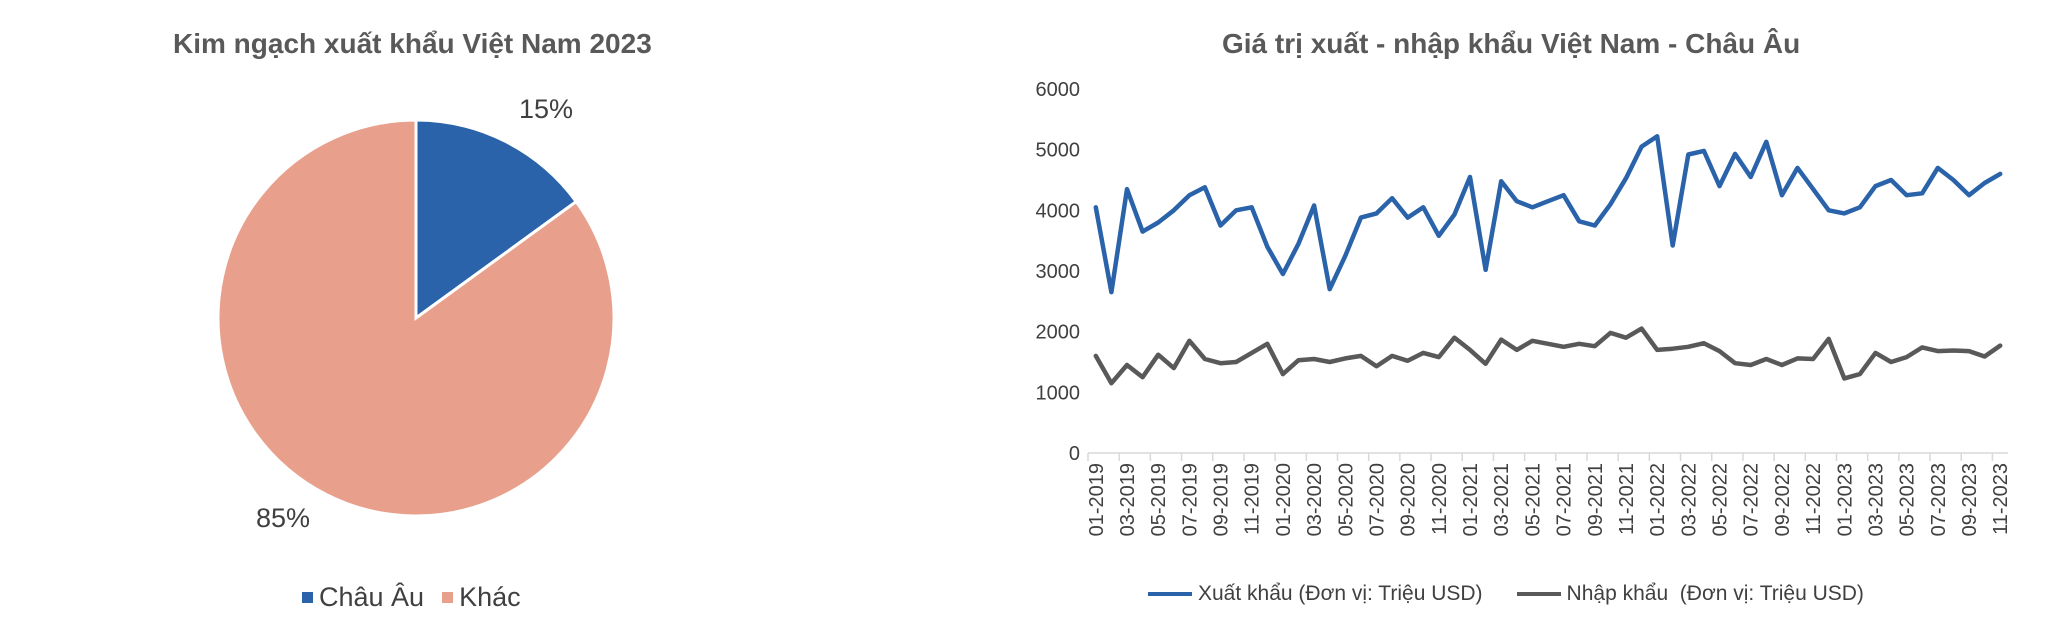 This screenshot has height=618, width=2048. I want to click on x-tick-label: 09-2022, so click(1783, 499).